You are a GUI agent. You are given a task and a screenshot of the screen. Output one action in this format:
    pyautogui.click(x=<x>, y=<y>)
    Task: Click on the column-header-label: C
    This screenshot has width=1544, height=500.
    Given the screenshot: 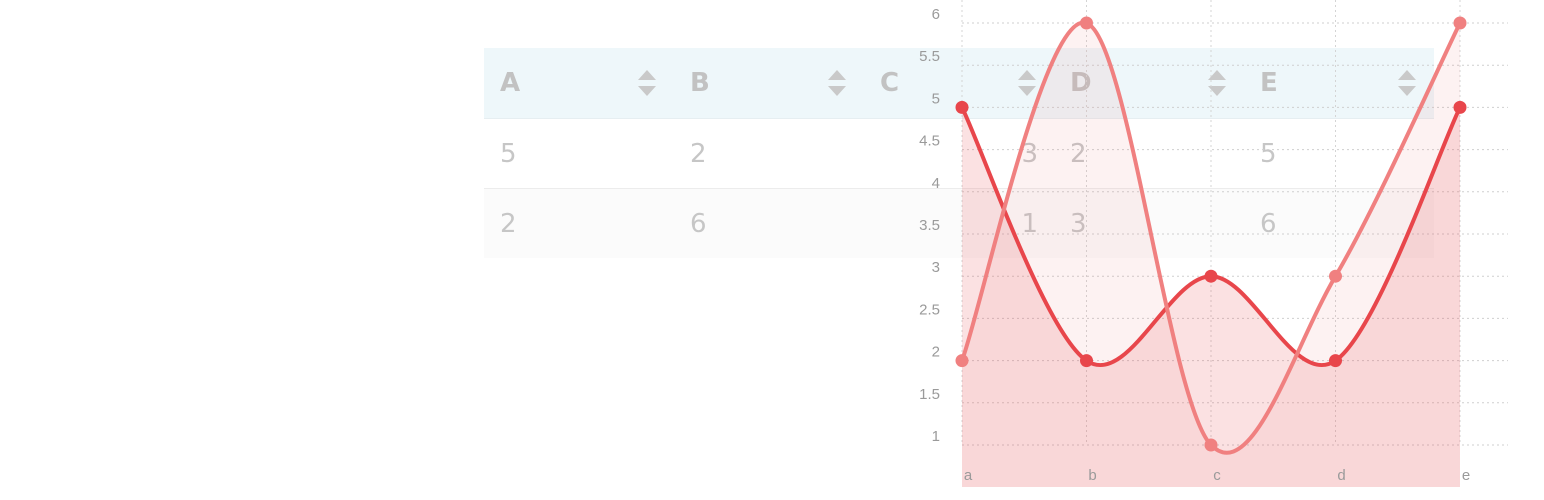 What is the action you would take?
    pyautogui.click(x=890, y=83)
    